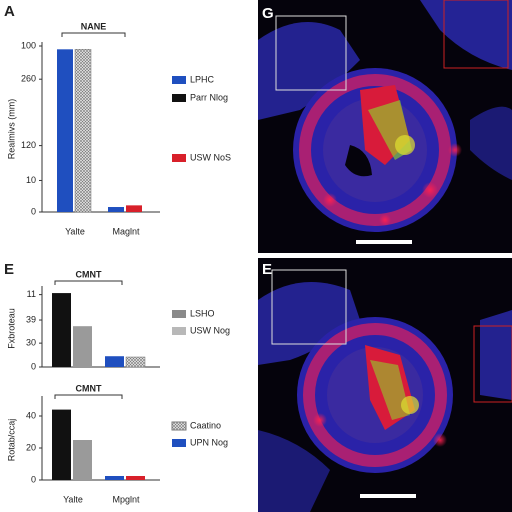 The image size is (512, 512). Describe the element at coordinates (28, 145) in the screenshot. I see `y-tick-label: 120` at that location.